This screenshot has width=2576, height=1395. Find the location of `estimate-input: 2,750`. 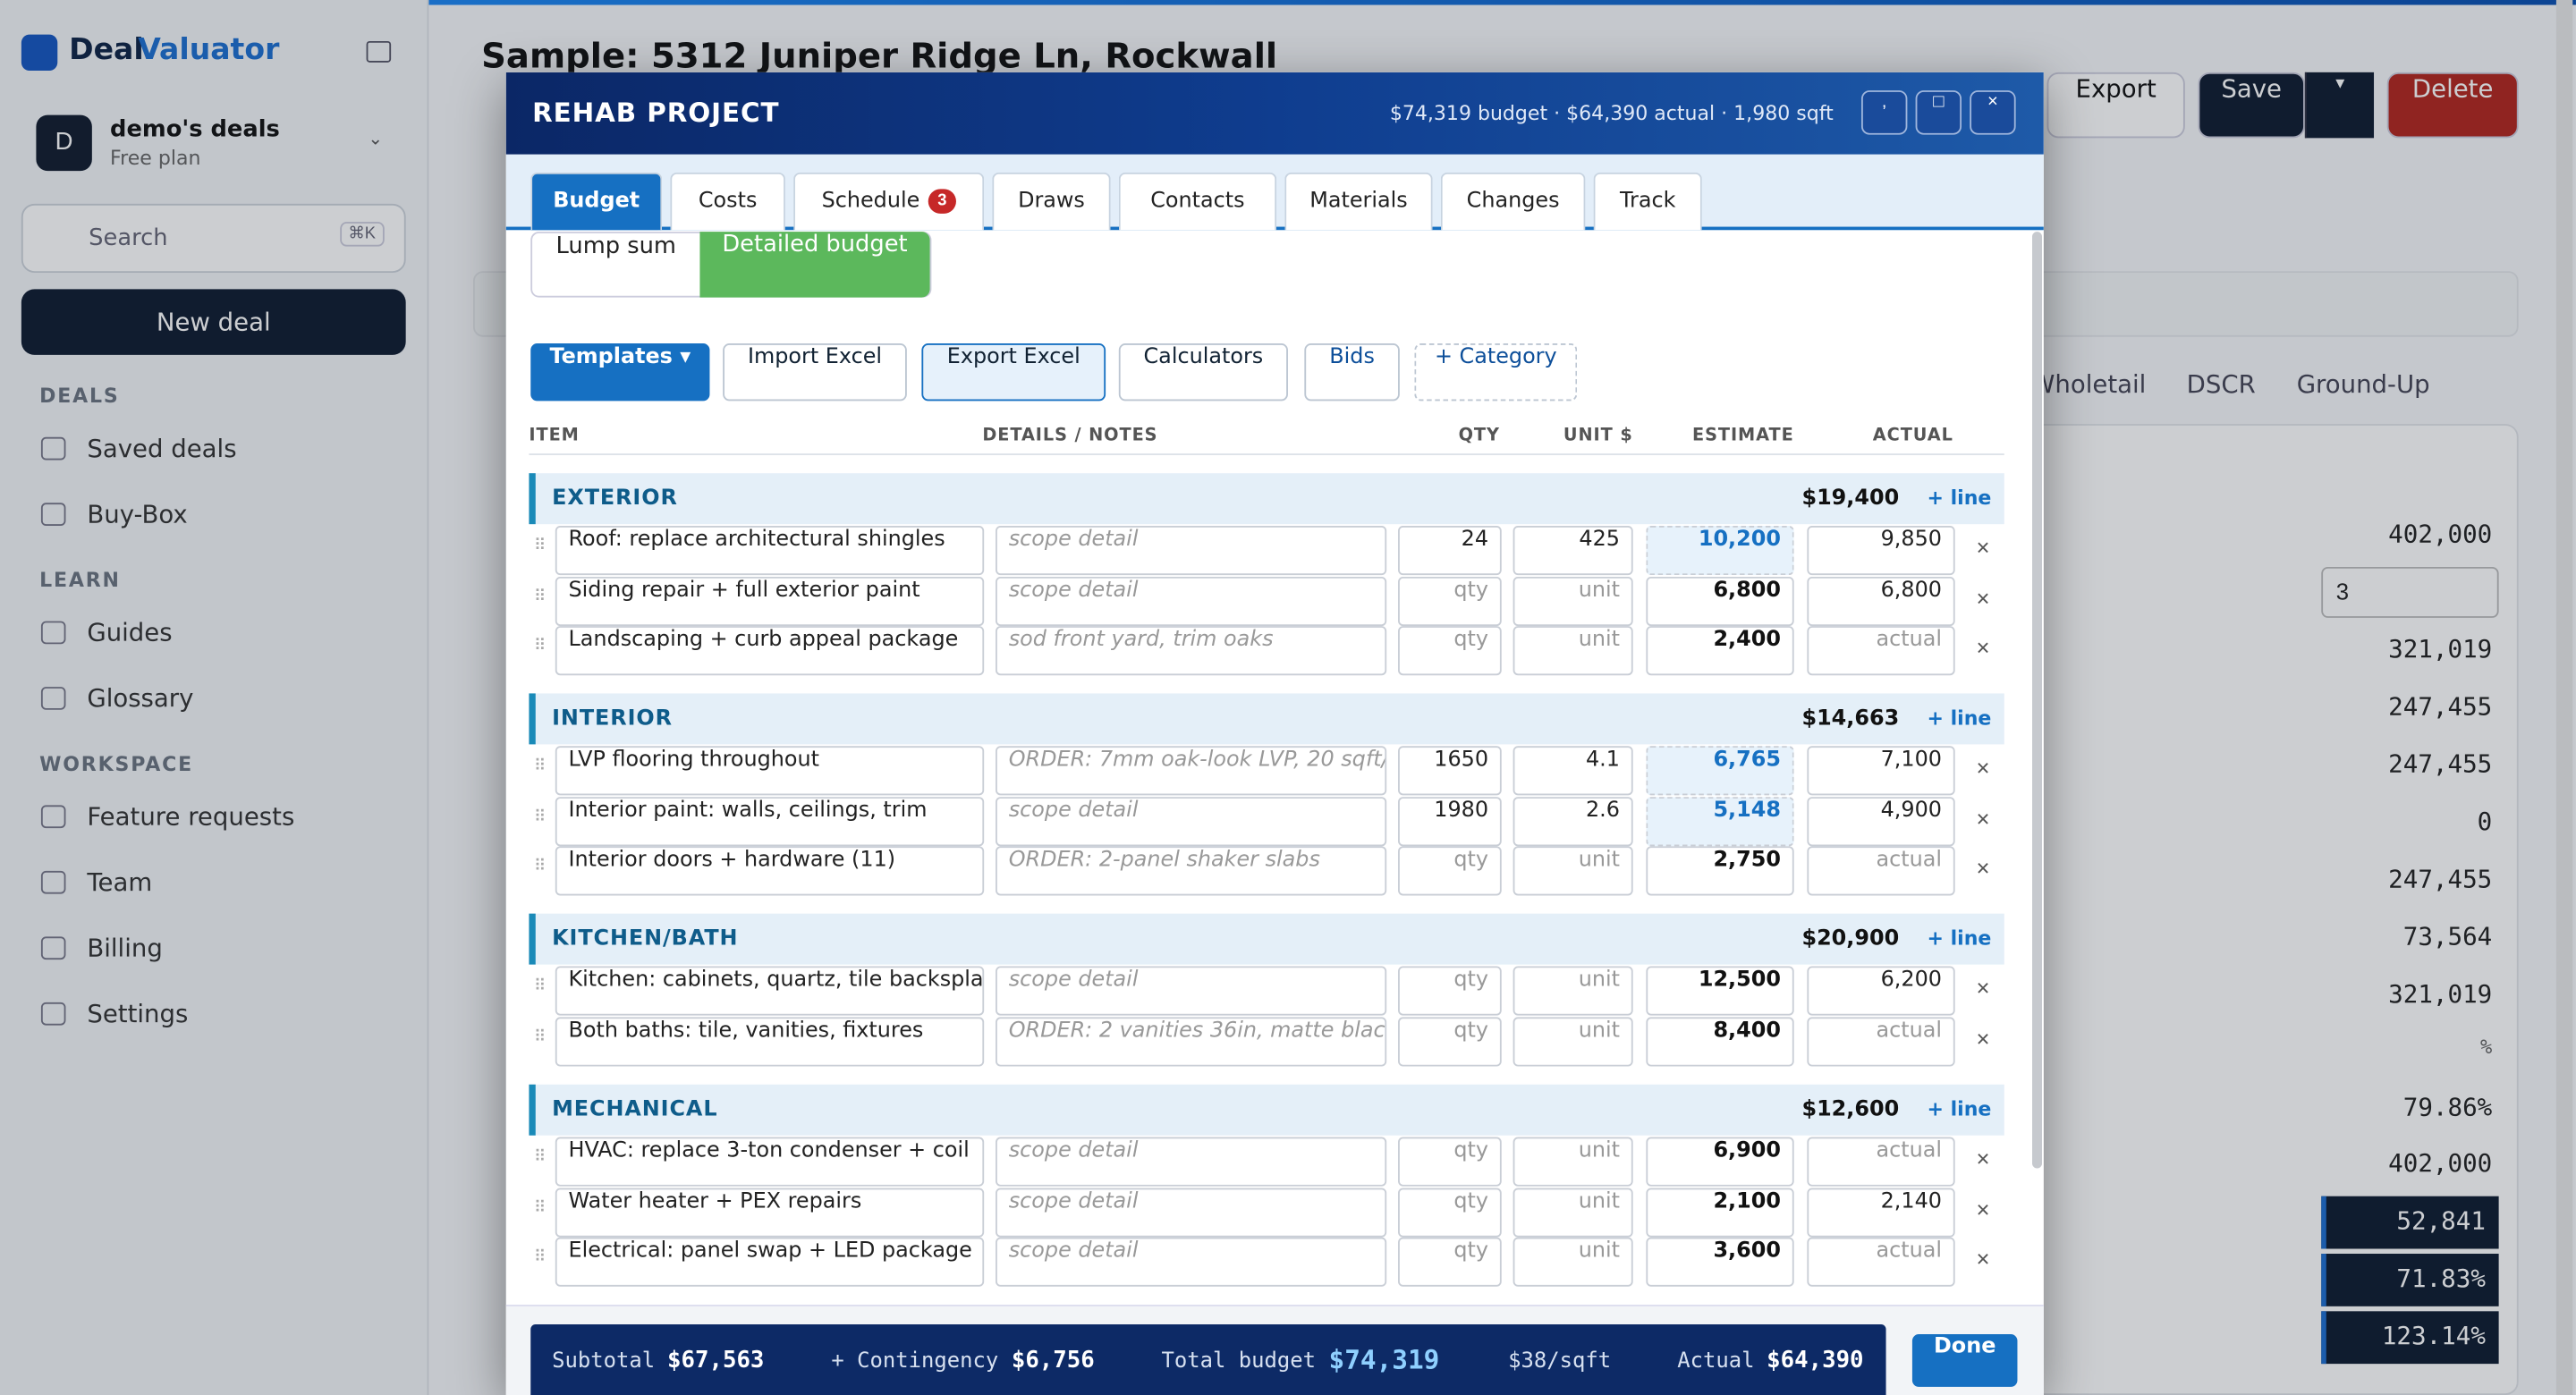

estimate-input: 2,750 is located at coordinates (1720, 871).